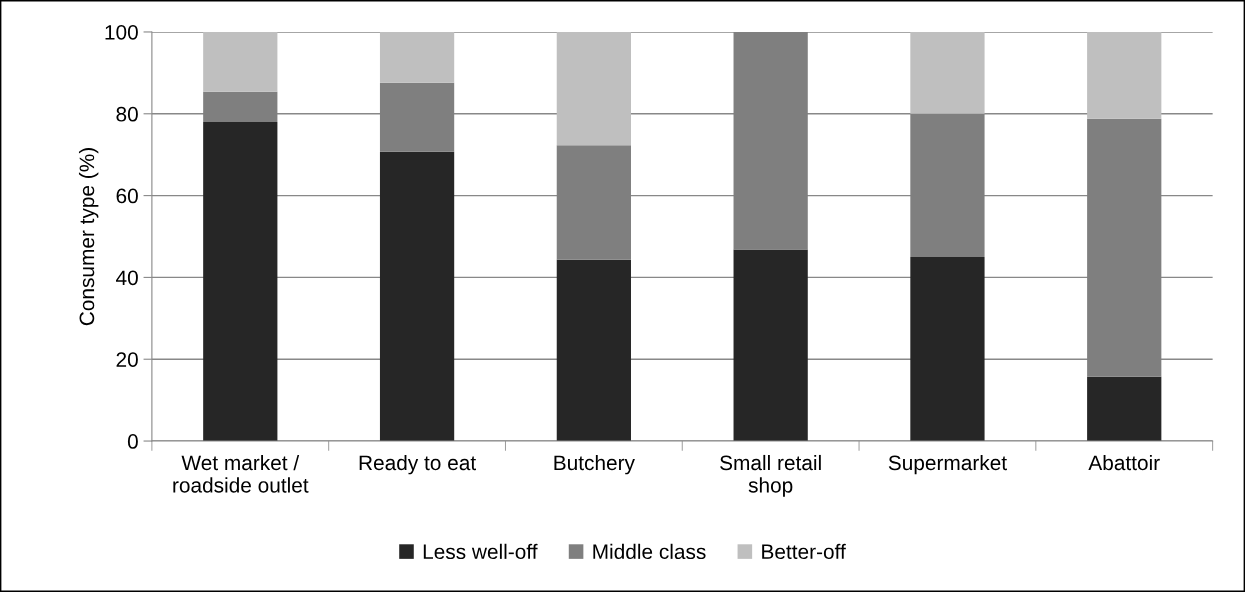 This screenshot has width=1245, height=592. I want to click on y-tick-label: 40, so click(127, 278).